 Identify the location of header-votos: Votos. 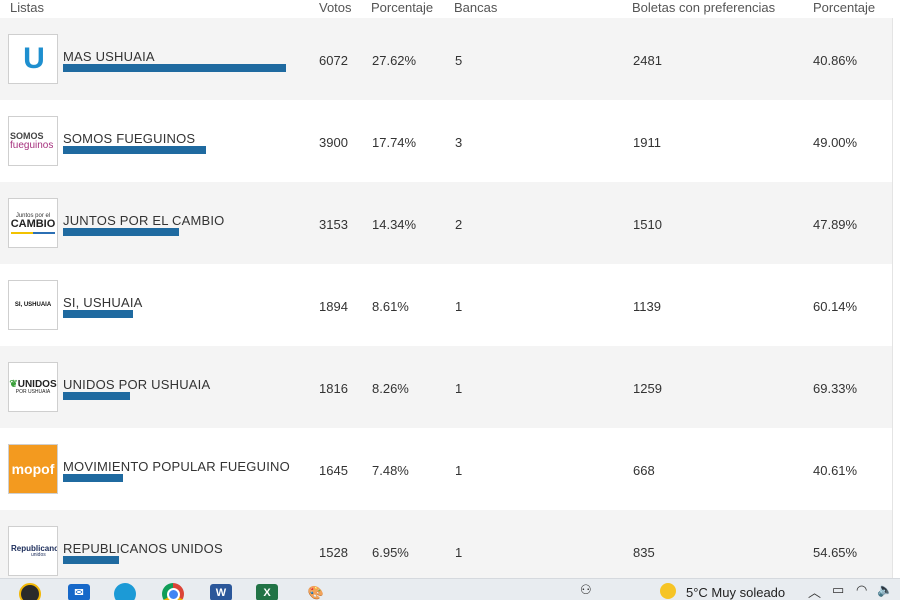
(335, 7).